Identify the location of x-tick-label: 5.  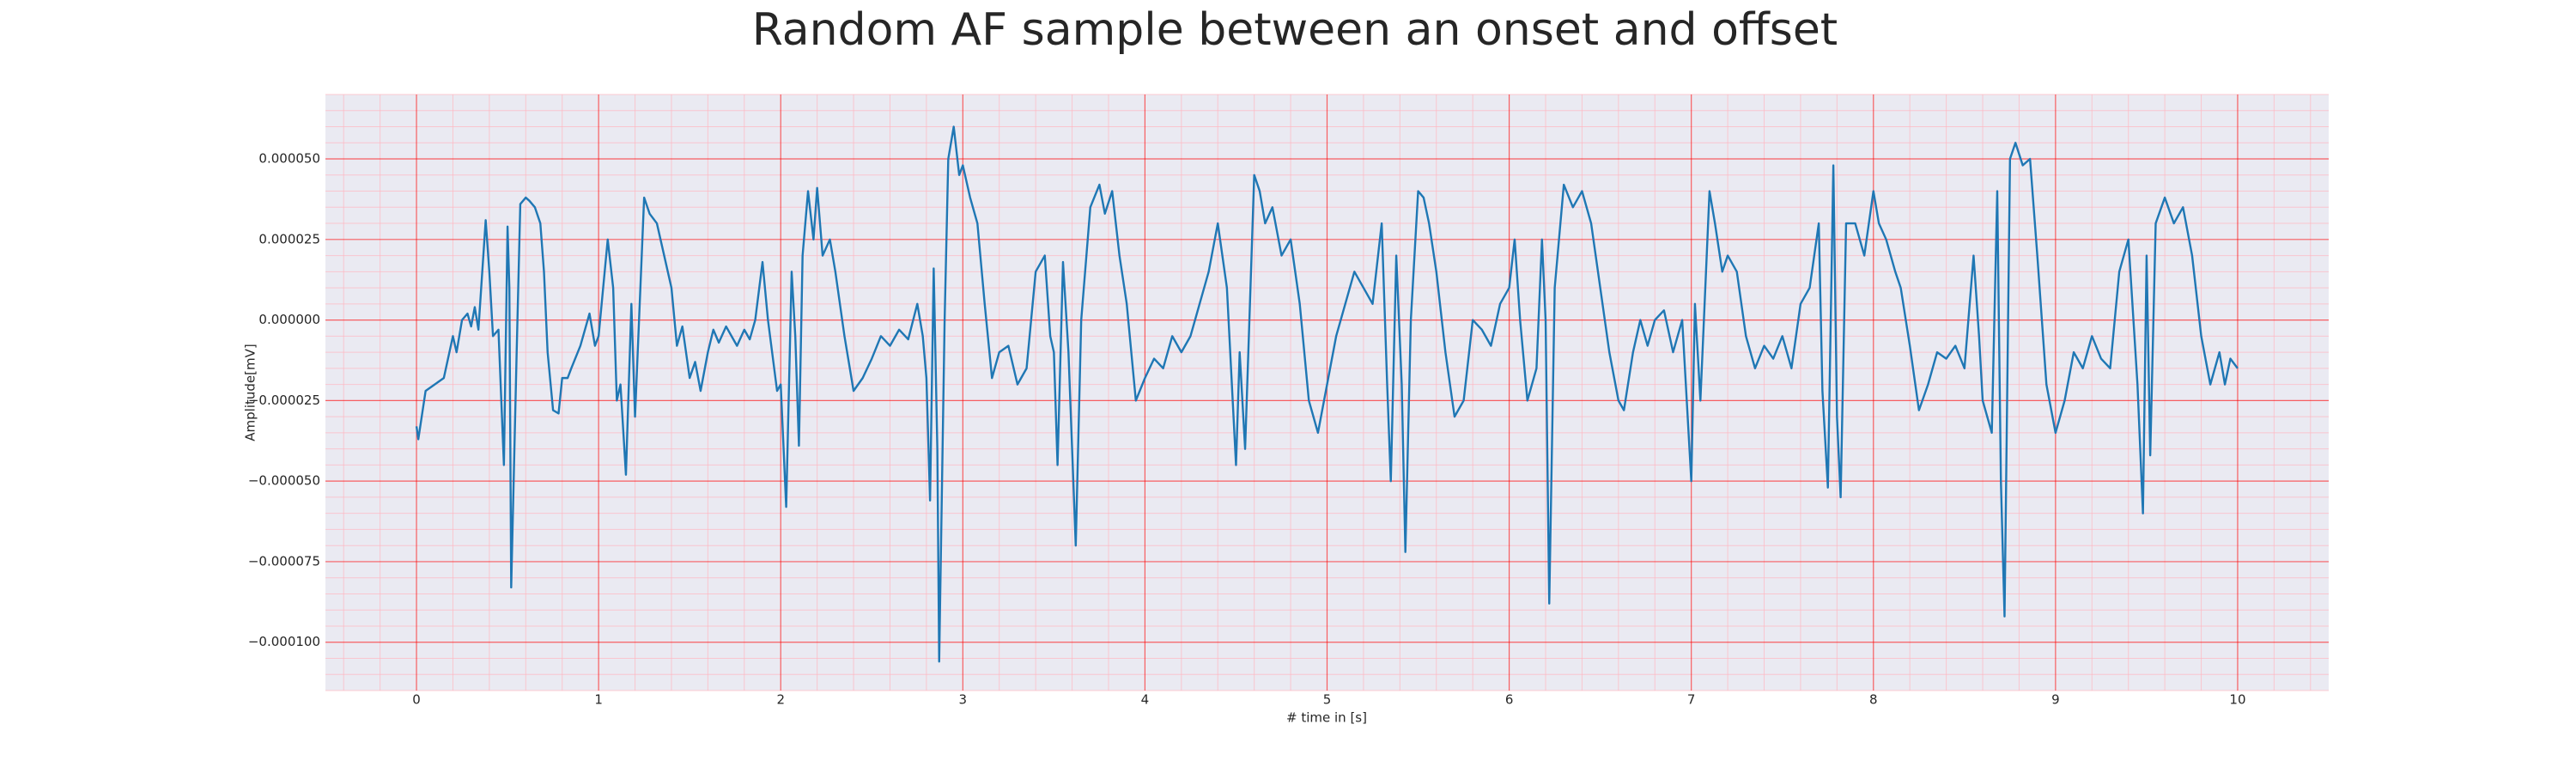
(1327, 700).